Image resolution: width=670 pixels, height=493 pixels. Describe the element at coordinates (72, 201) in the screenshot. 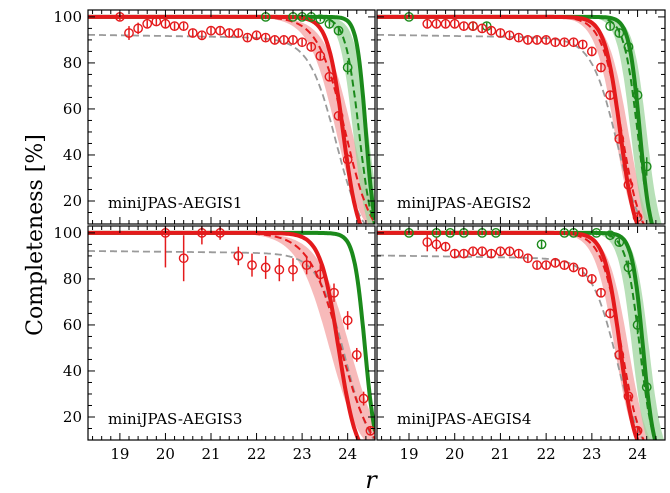

I see `y-tick-label: 20` at that location.